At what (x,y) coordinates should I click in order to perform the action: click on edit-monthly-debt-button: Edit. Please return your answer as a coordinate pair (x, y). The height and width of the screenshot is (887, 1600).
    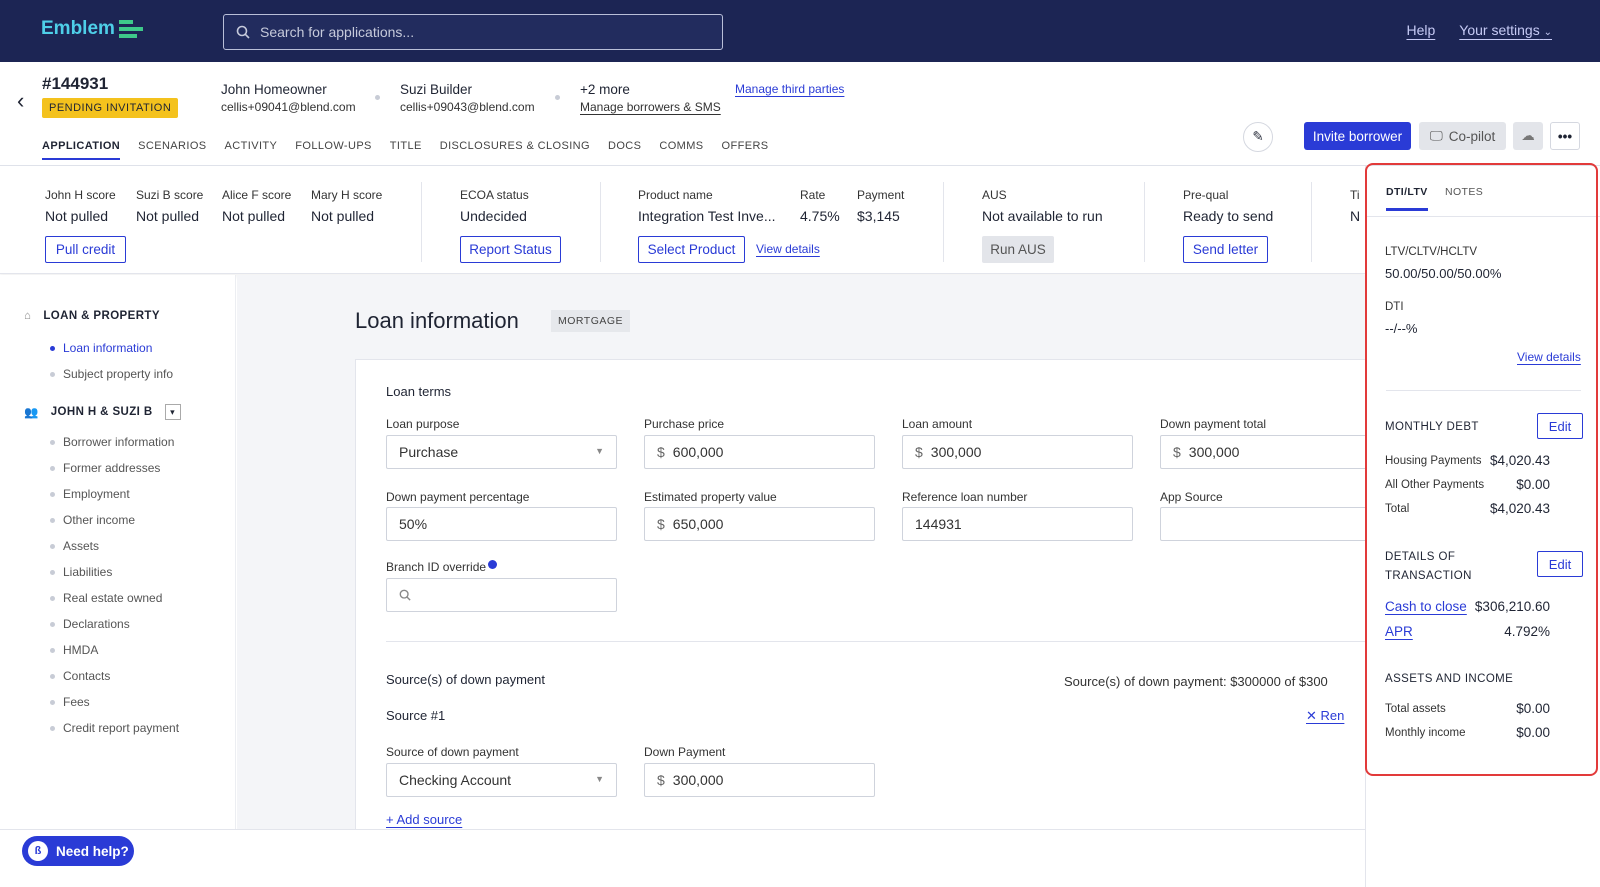
    Looking at the image, I should click on (1560, 426).